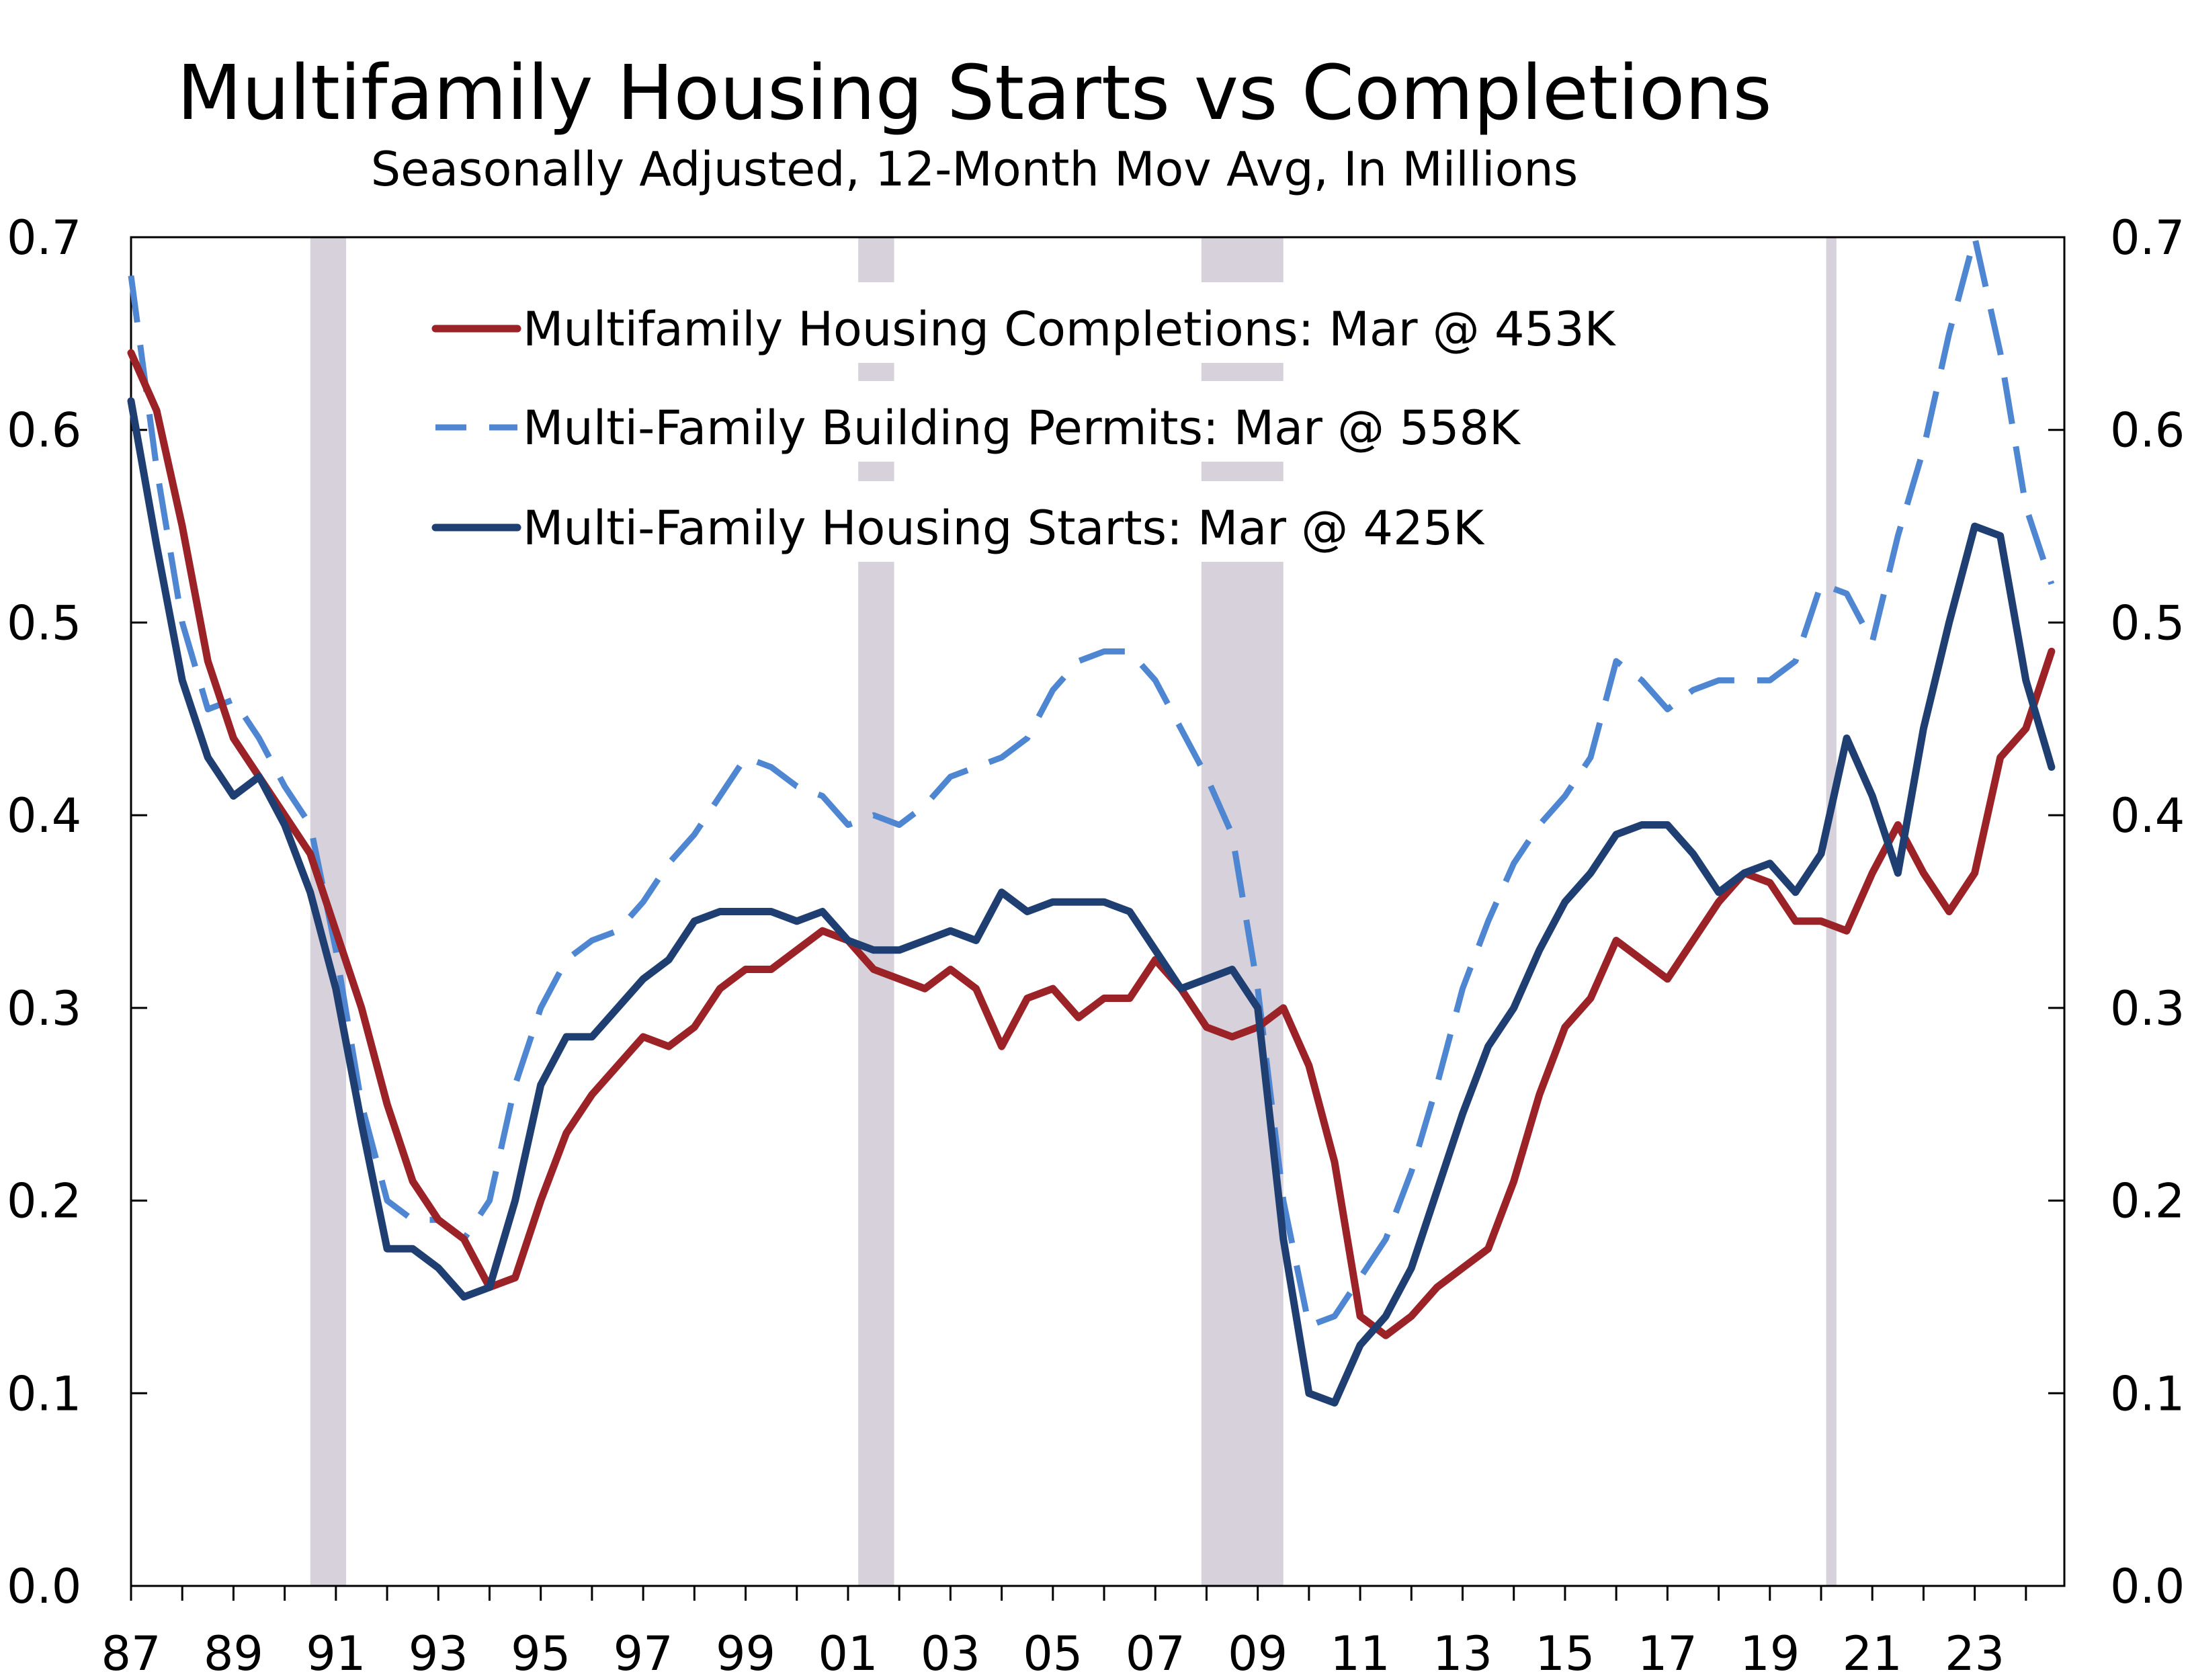 This screenshot has height=1680, width=2188. What do you see at coordinates (44, 430) in the screenshot?
I see `y-tick-label-left: 0.6` at bounding box center [44, 430].